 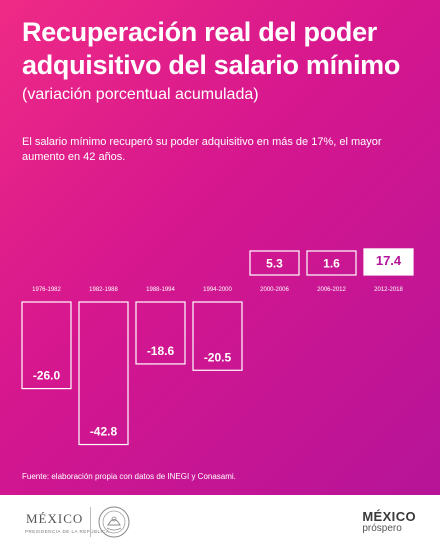 What do you see at coordinates (55, 518) in the screenshot?
I see `gov-wordmark: MÉXICO` at bounding box center [55, 518].